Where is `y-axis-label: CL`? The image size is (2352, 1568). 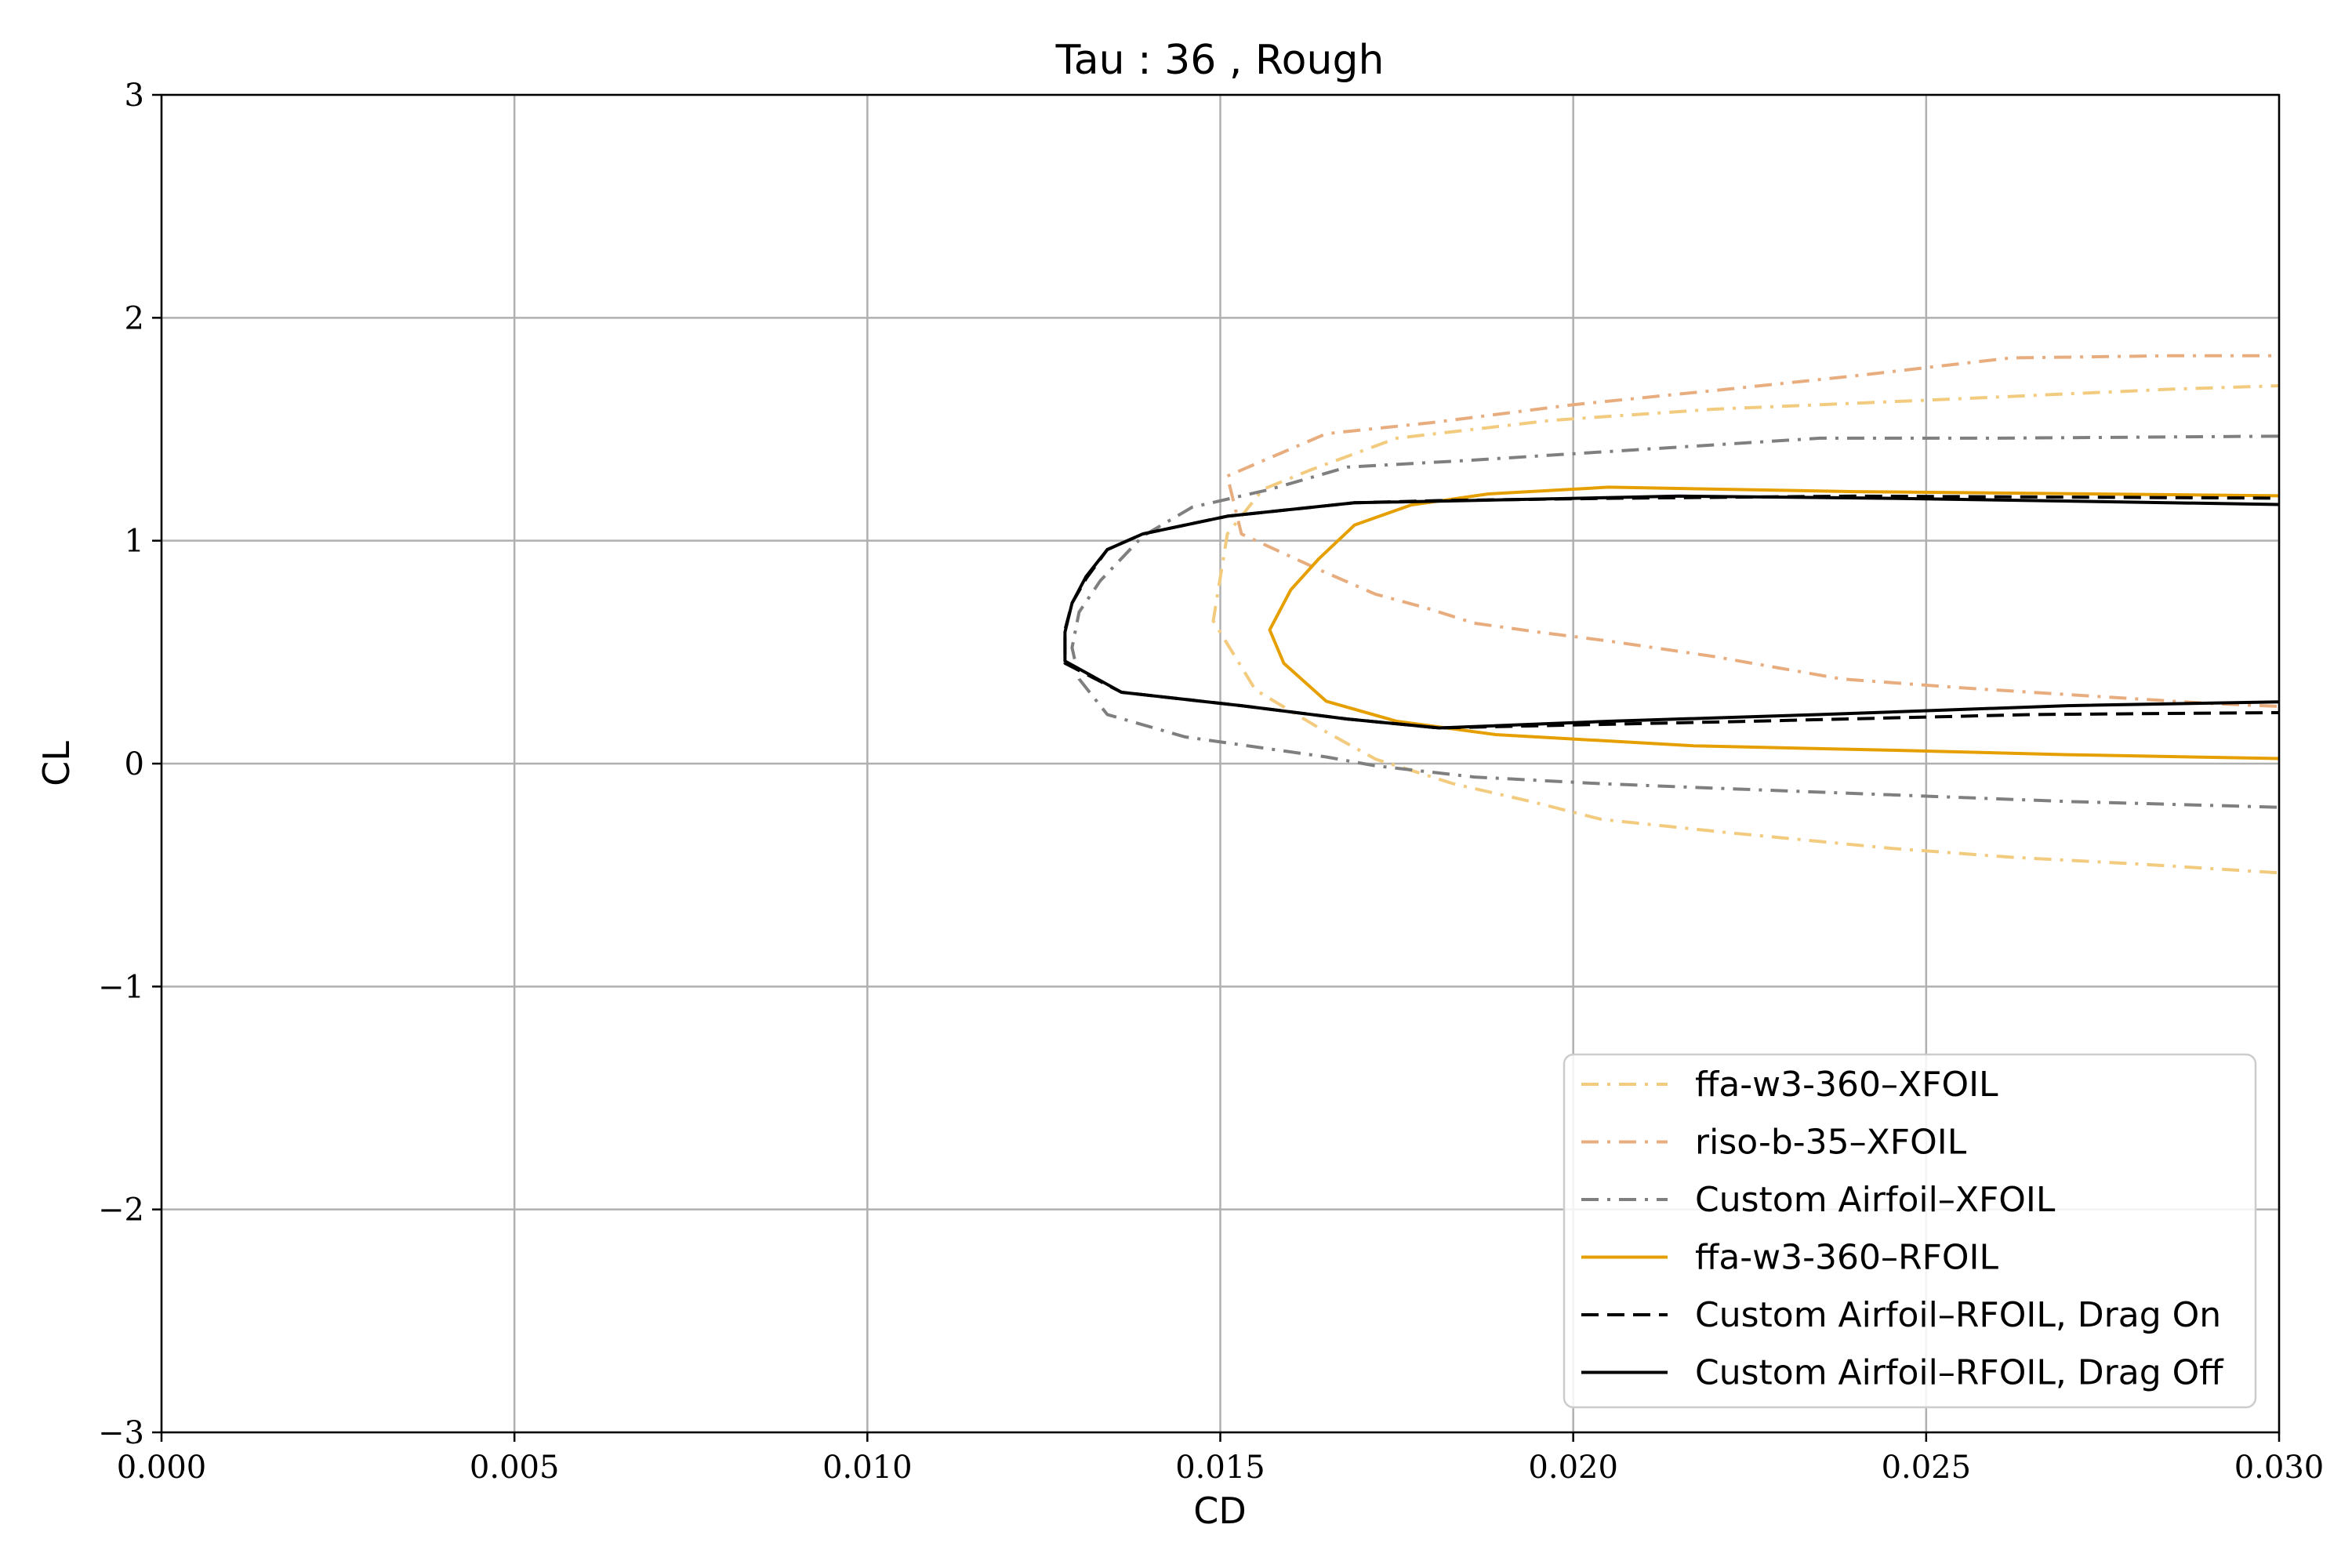
y-axis-label: CL is located at coordinates (56, 763).